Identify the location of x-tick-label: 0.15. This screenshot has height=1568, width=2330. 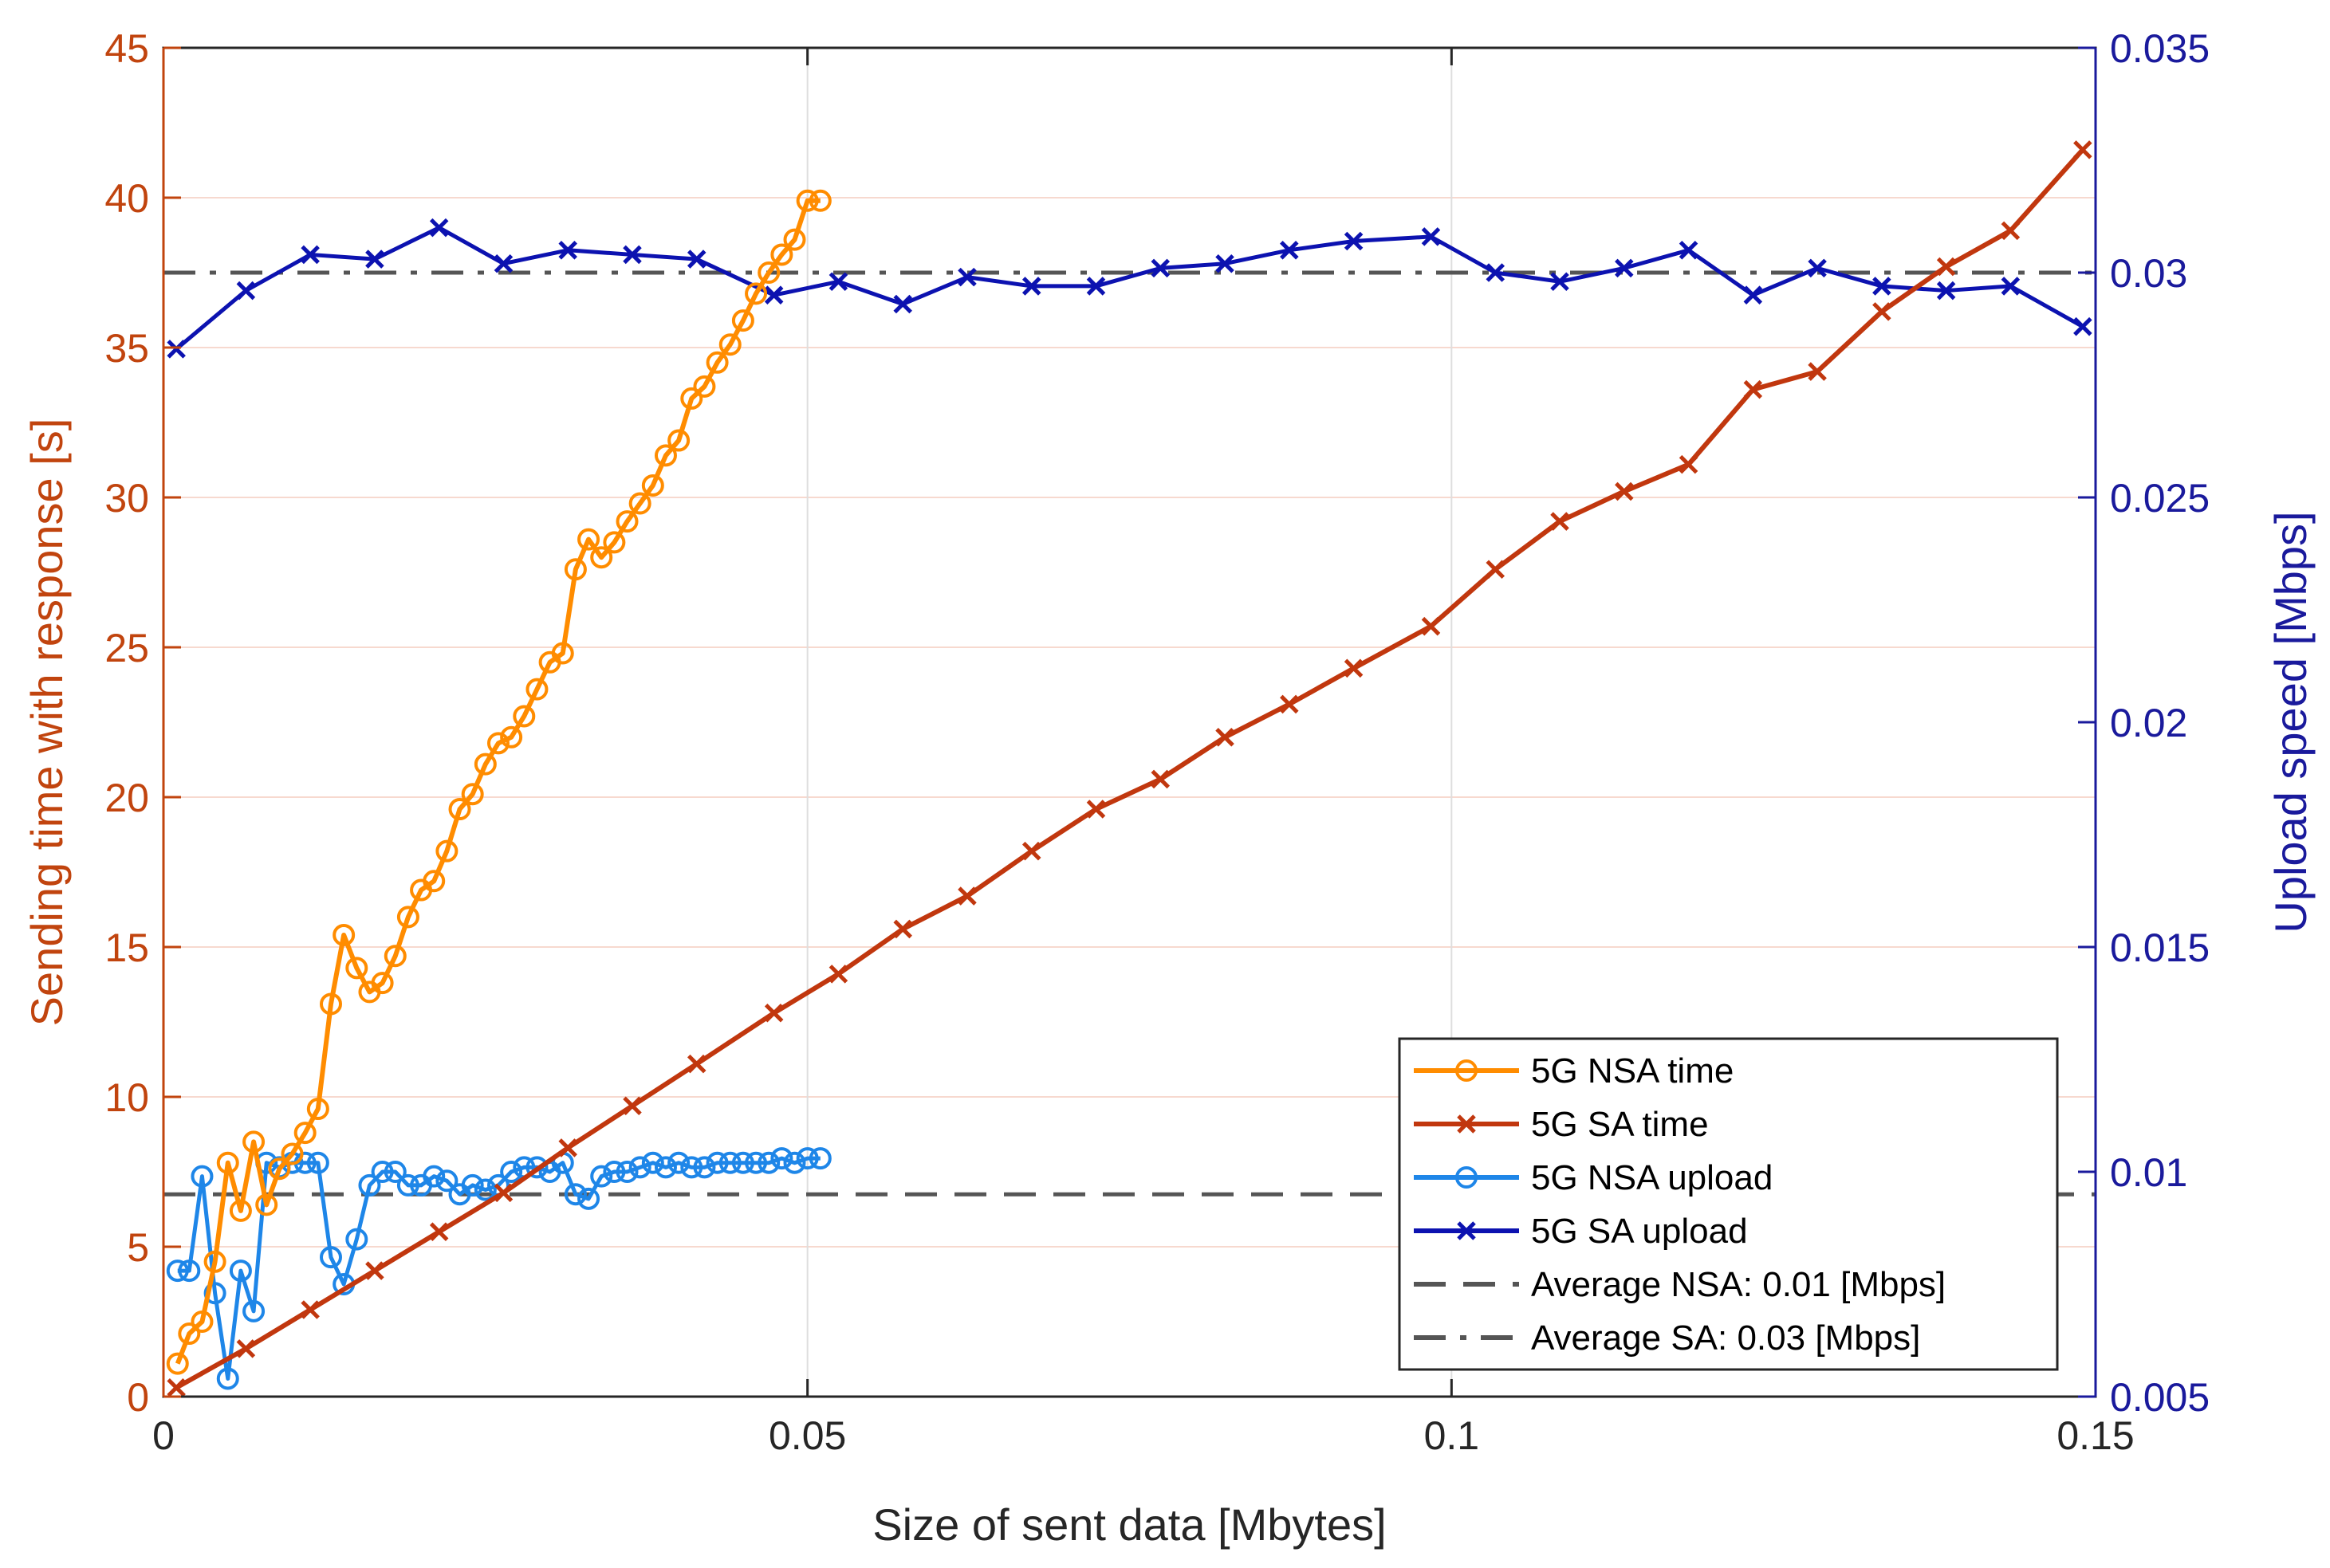
(2095, 1436).